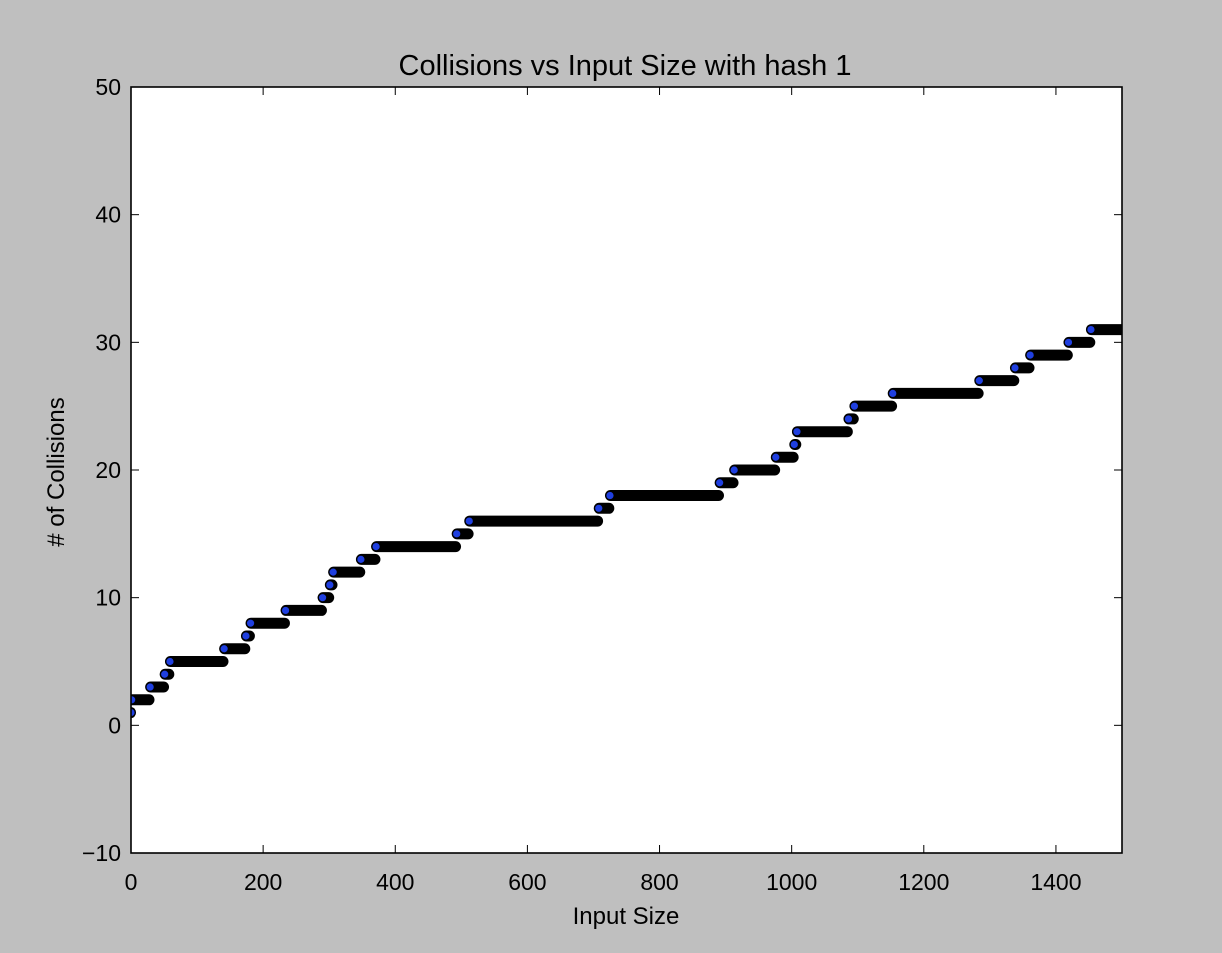  Describe the element at coordinates (101, 853) in the screenshot. I see `y-tick-label: −10` at that location.